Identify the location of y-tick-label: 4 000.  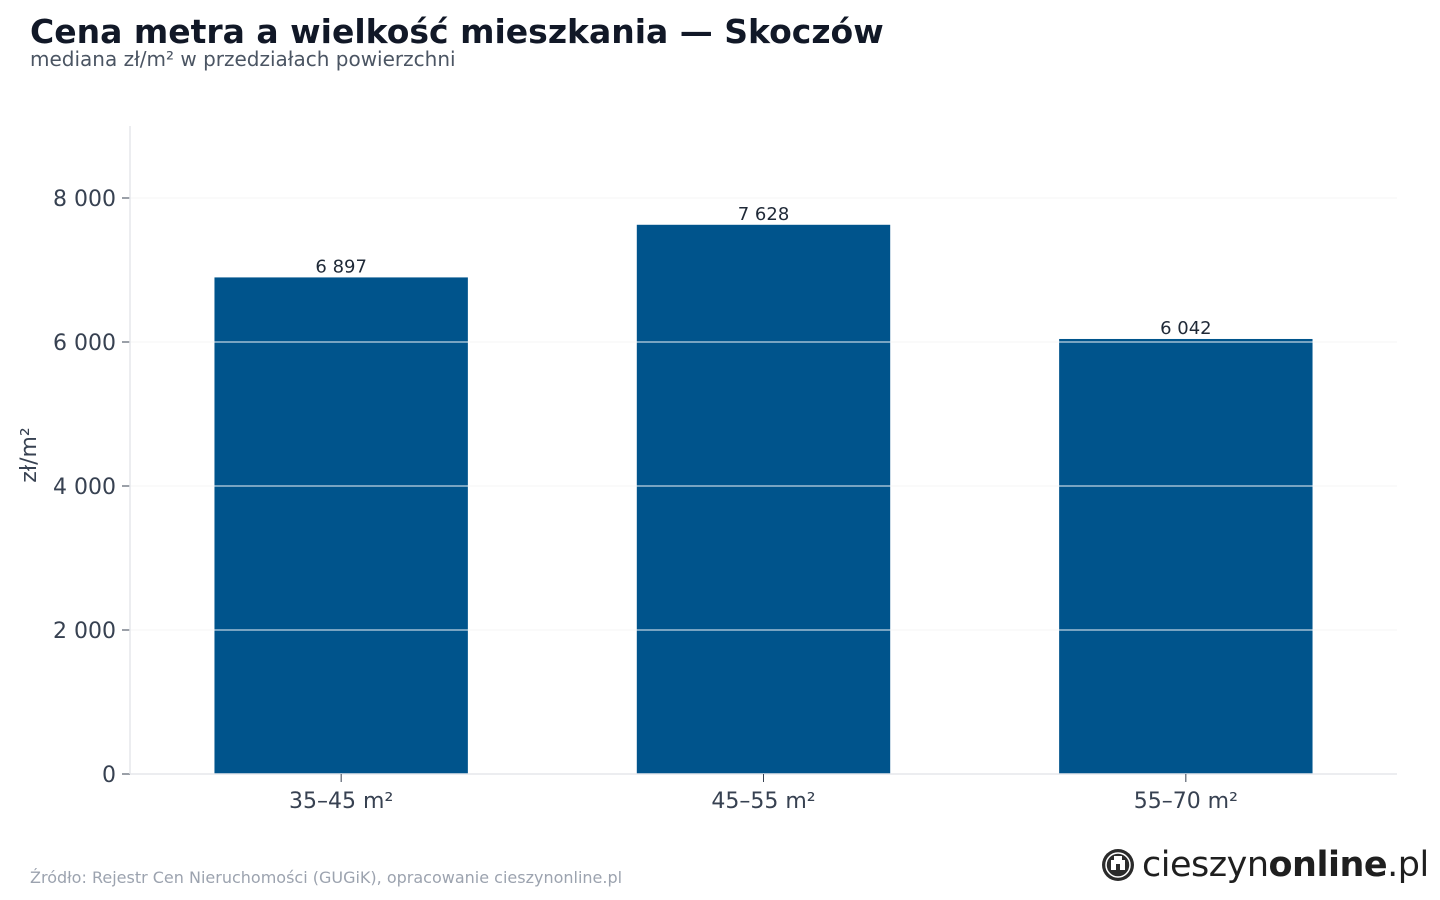
(84, 487).